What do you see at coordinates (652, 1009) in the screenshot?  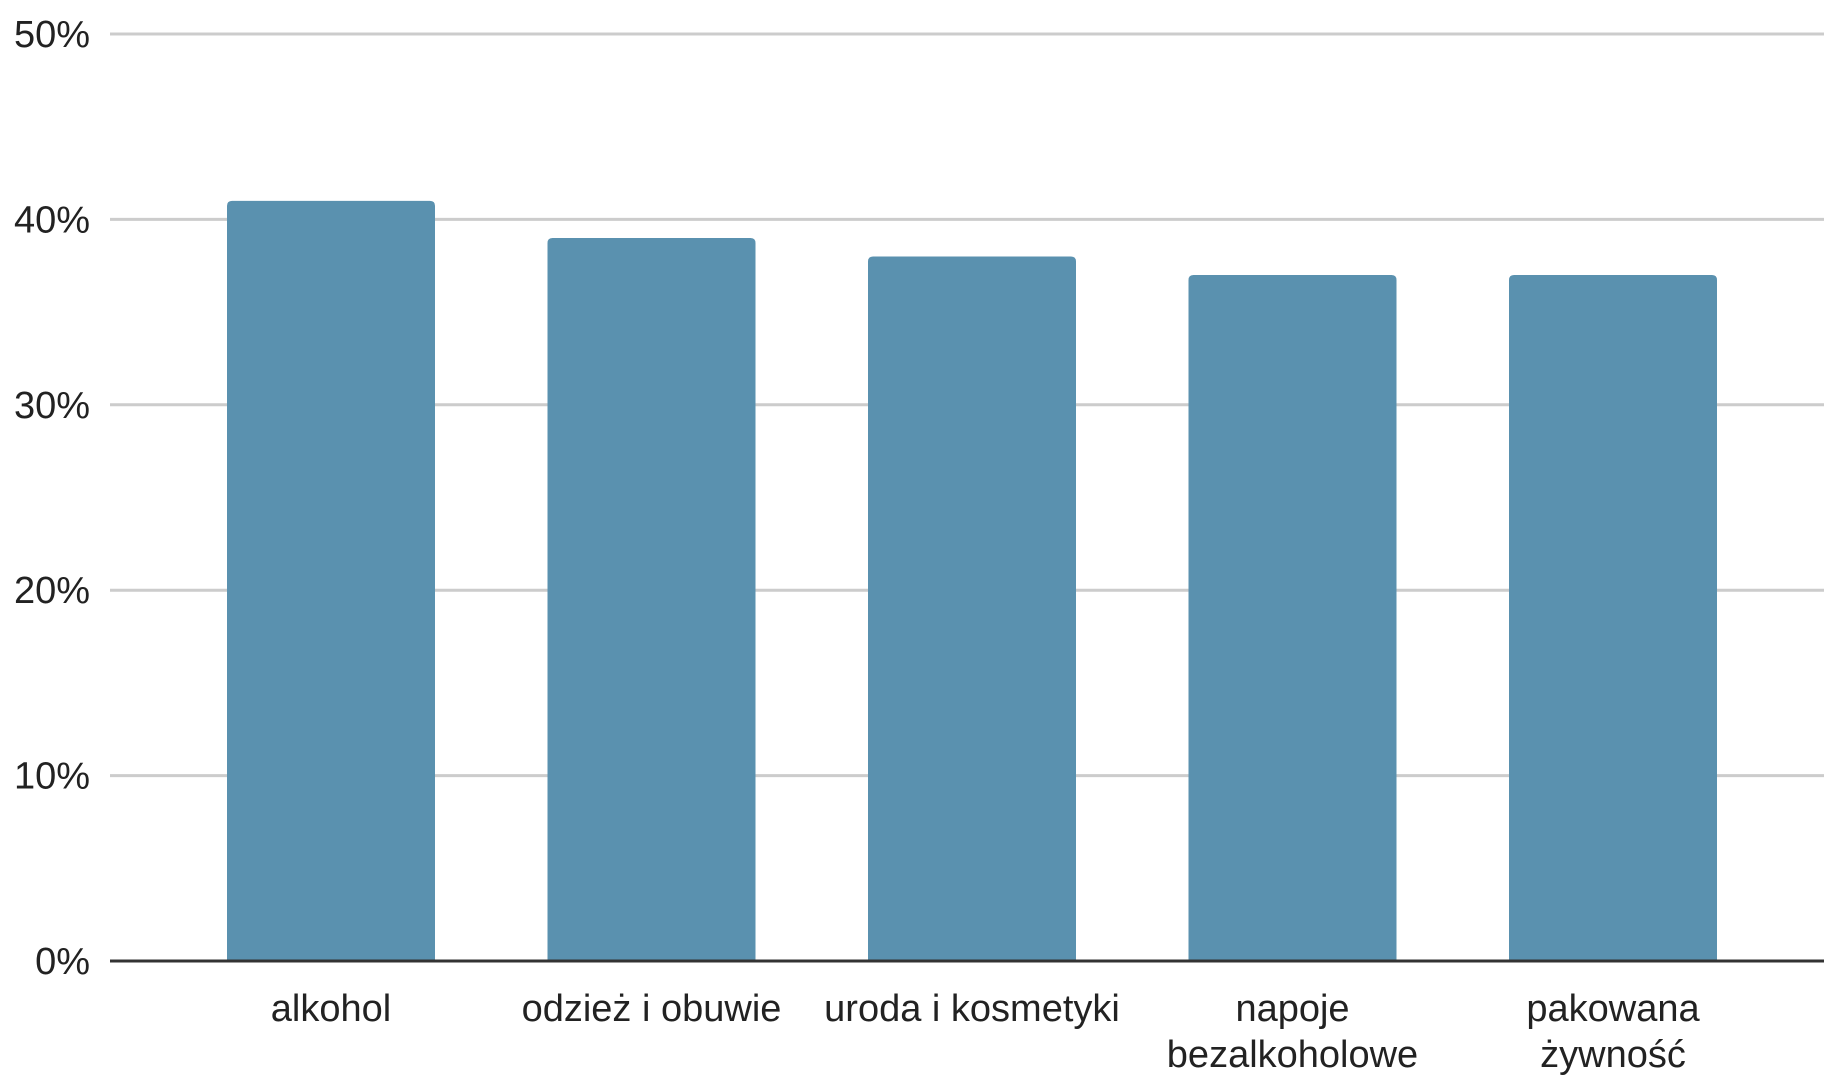 I see `x-category-label: odzież i obuwie` at bounding box center [652, 1009].